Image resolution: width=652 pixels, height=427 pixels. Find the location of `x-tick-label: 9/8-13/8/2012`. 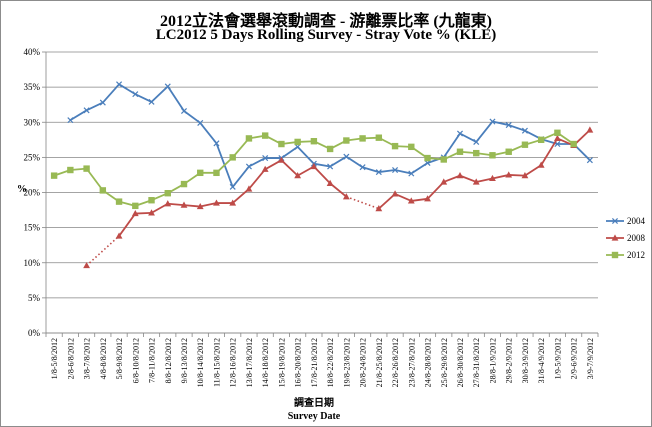

x-tick-label: 9/8-13/8/2012 is located at coordinates (184, 360).